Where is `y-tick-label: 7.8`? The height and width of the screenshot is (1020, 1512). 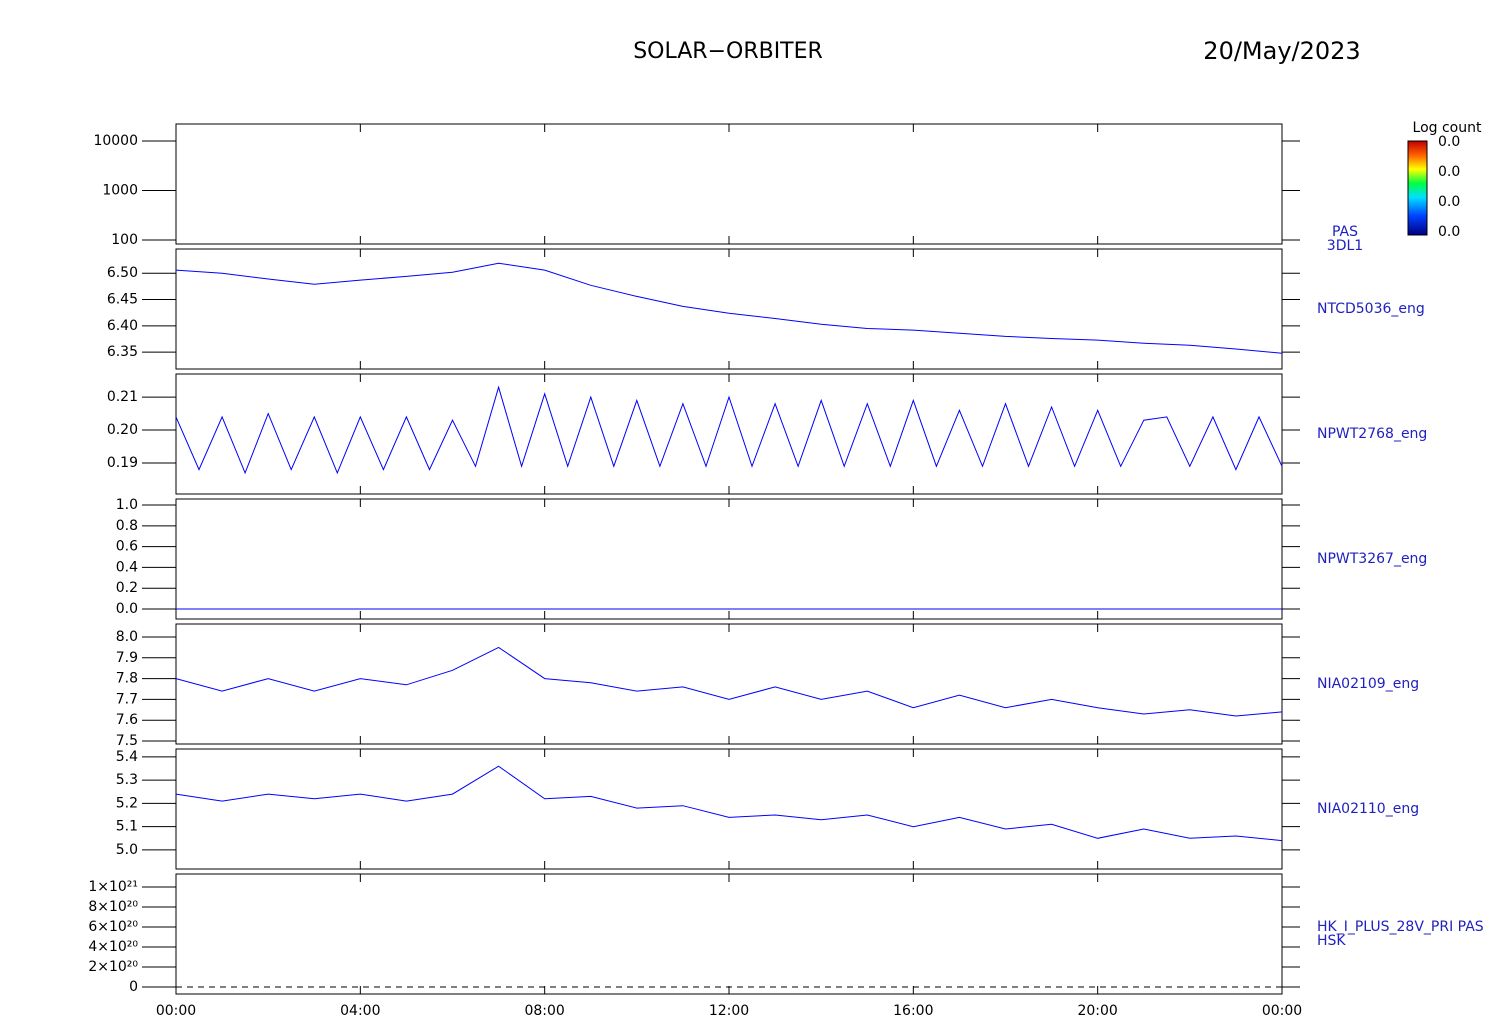 y-tick-label: 7.8 is located at coordinates (127, 679).